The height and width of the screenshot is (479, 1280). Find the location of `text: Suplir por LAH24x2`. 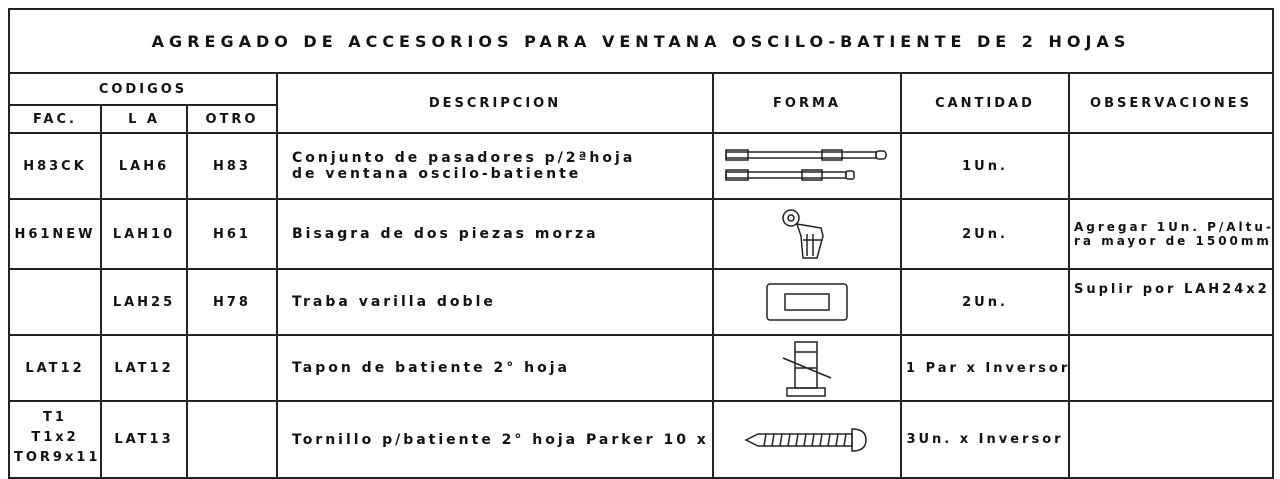

text: Suplir por LAH24x2 is located at coordinates (1172, 289).